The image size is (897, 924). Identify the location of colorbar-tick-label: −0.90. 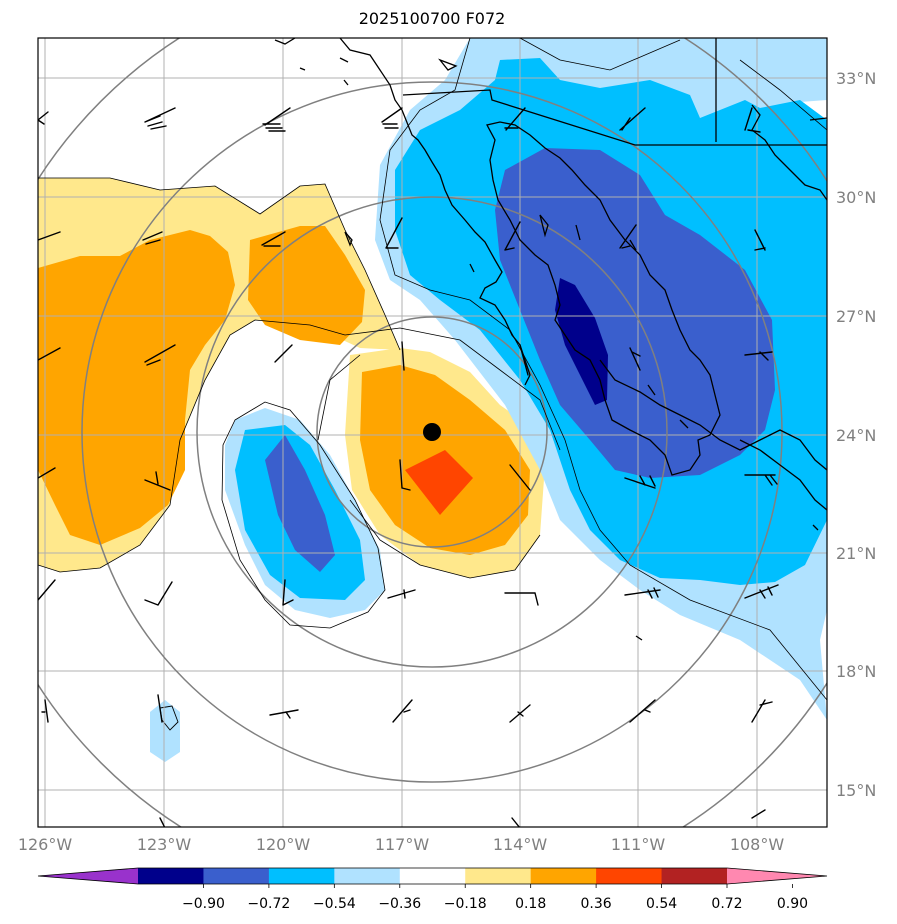
(203, 904).